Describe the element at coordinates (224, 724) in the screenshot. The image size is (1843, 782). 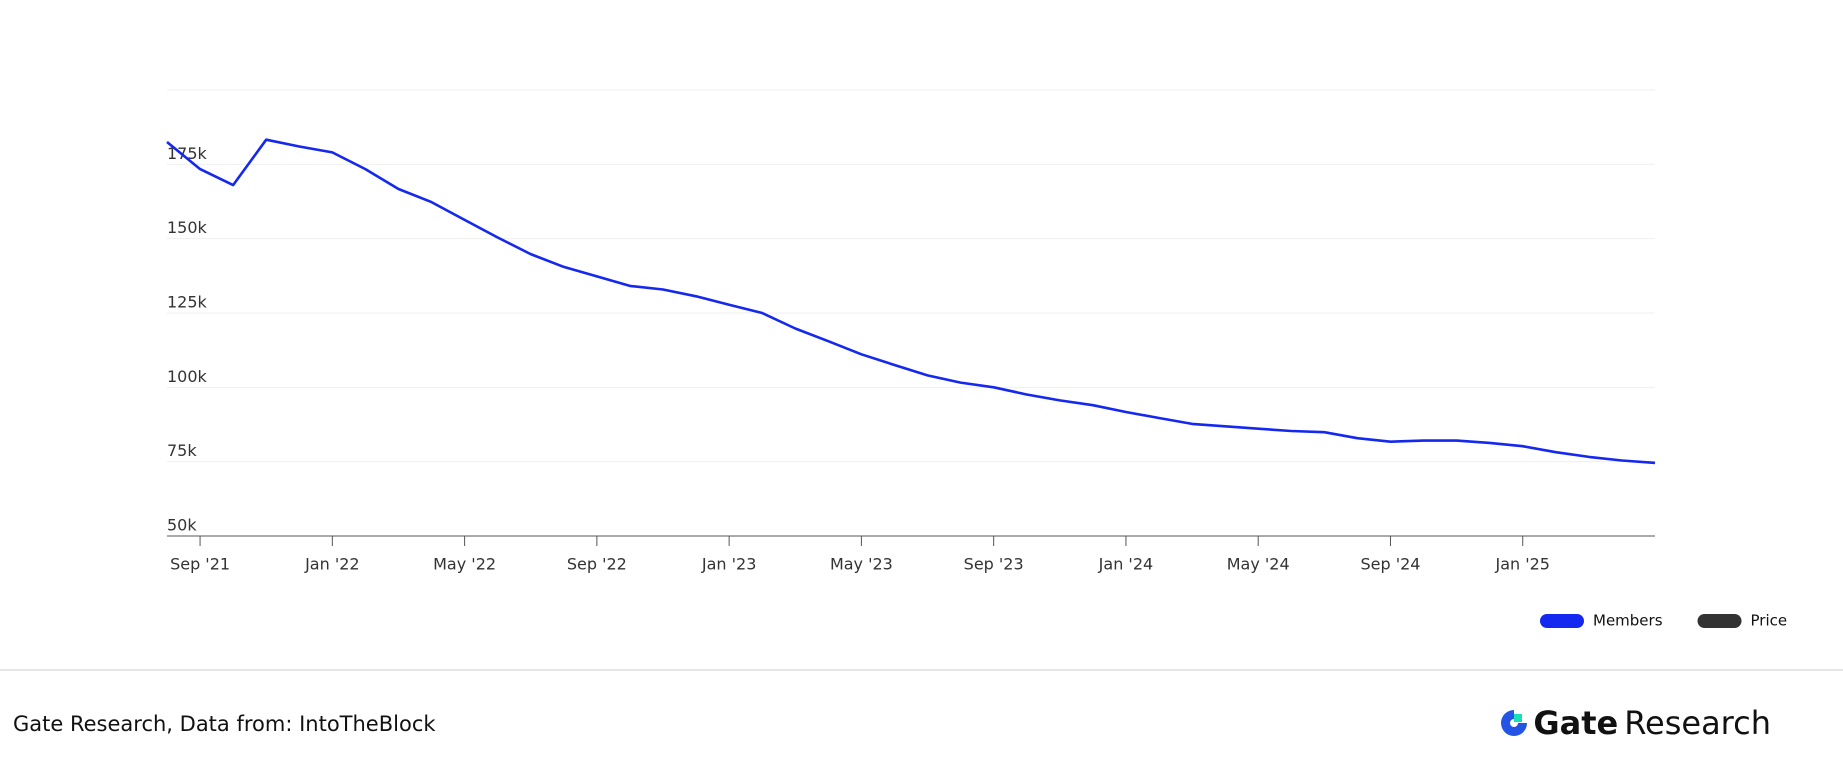
I see `source-note: Gate Research, Data from: IntoTheBlock` at that location.